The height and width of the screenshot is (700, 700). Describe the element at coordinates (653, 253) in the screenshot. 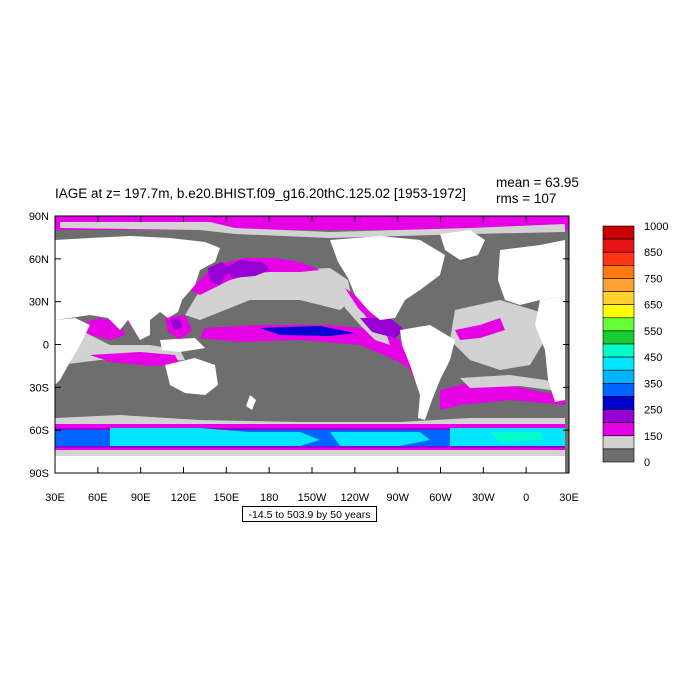

I see `colorbar-label: 850` at that location.